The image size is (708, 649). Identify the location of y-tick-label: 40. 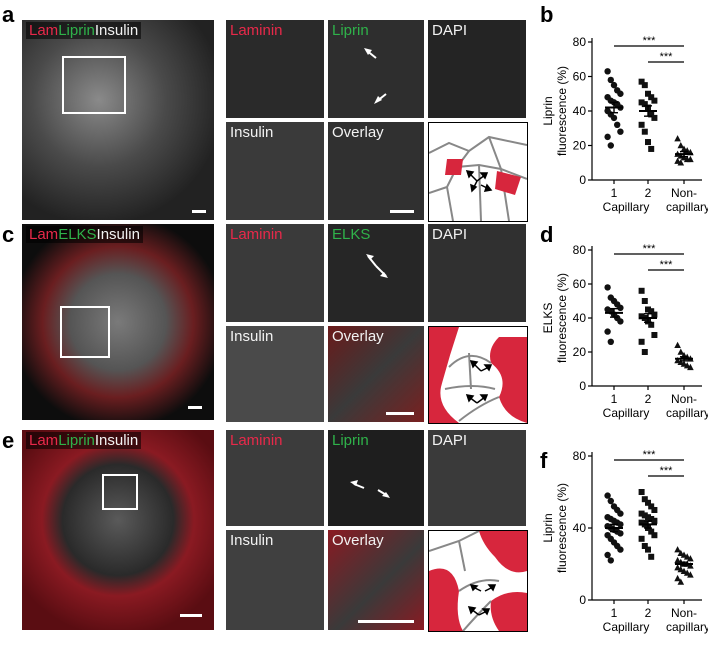
(580, 528).